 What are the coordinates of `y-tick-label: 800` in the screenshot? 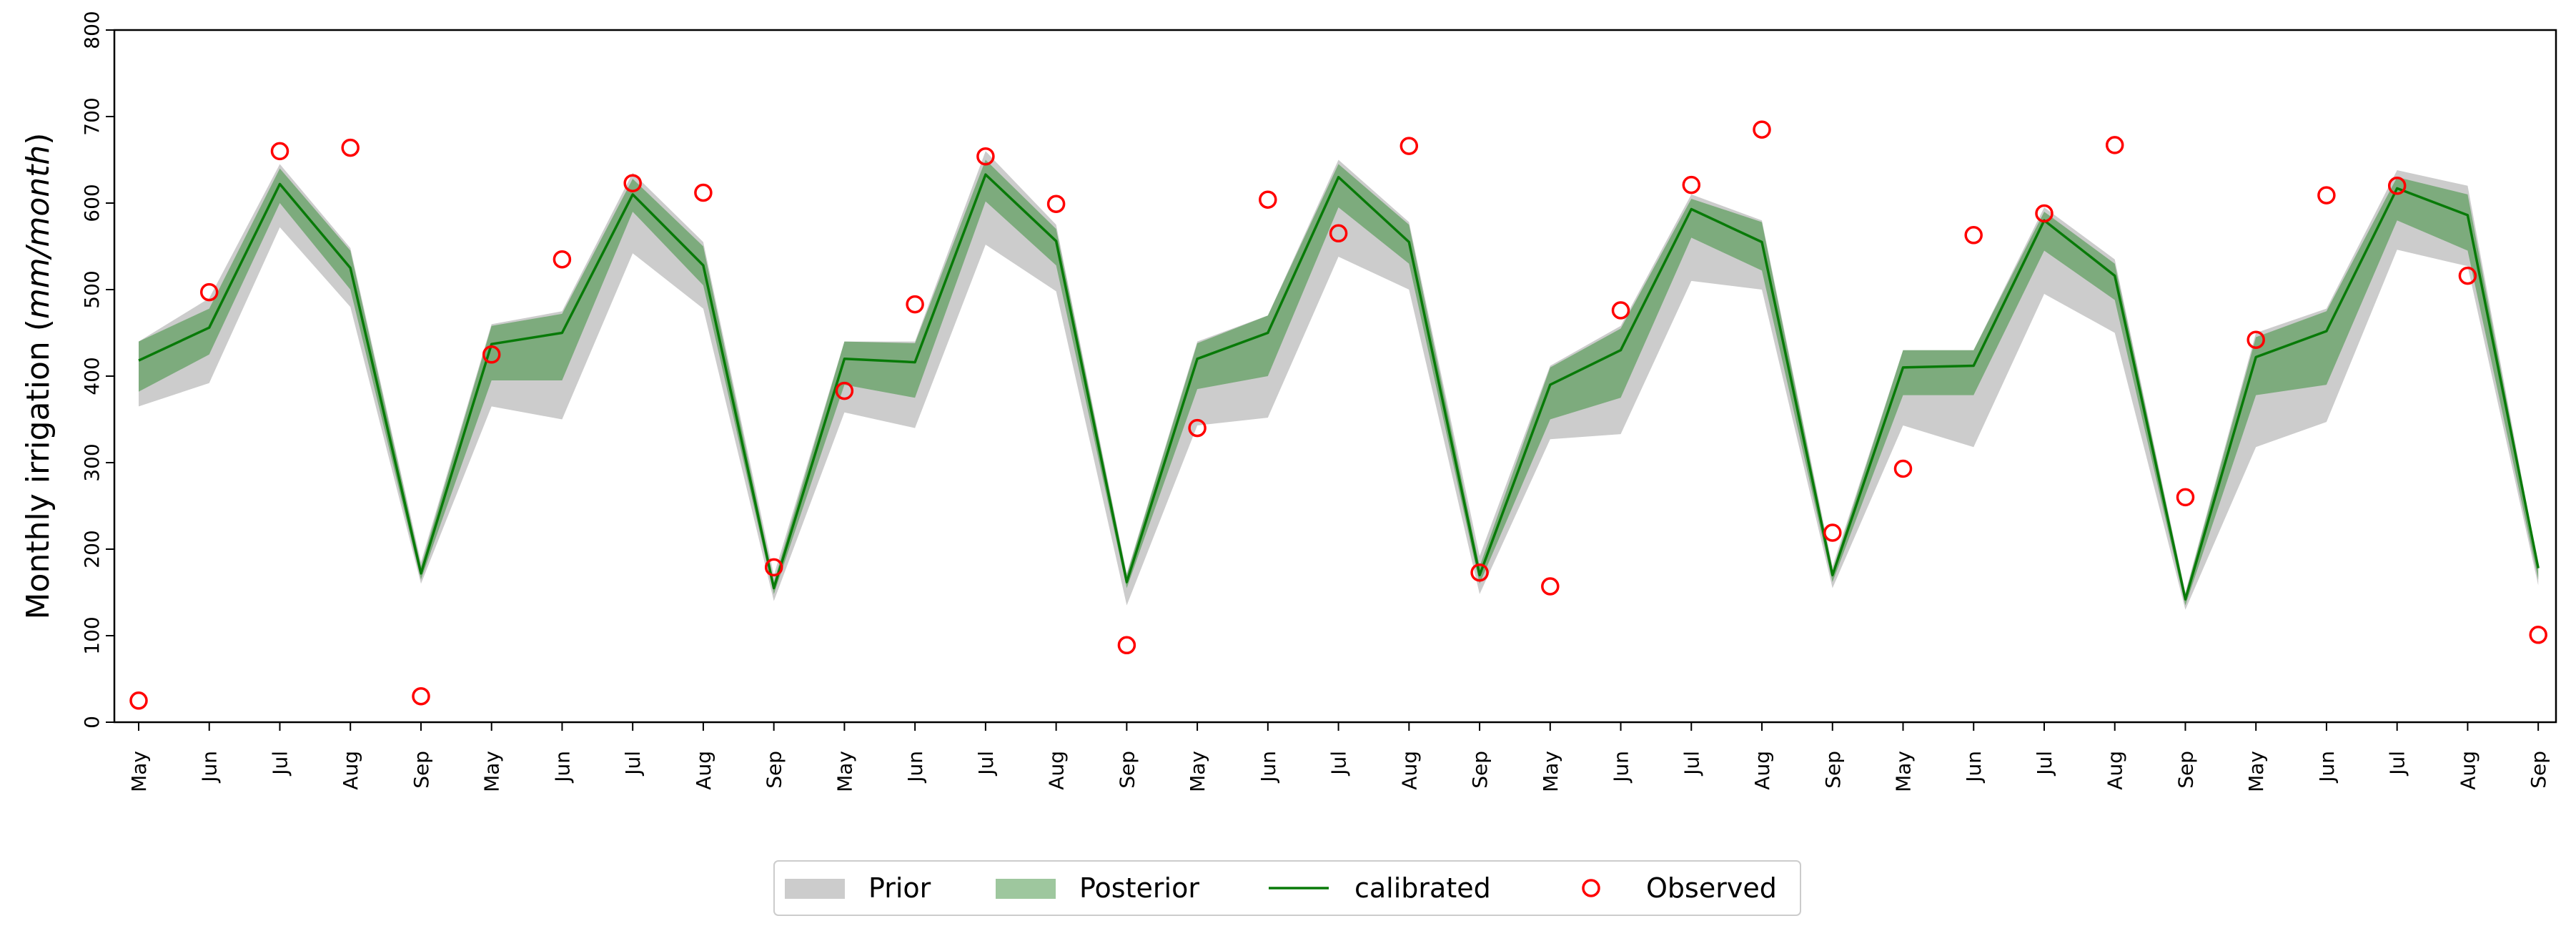 It's located at (92, 30).